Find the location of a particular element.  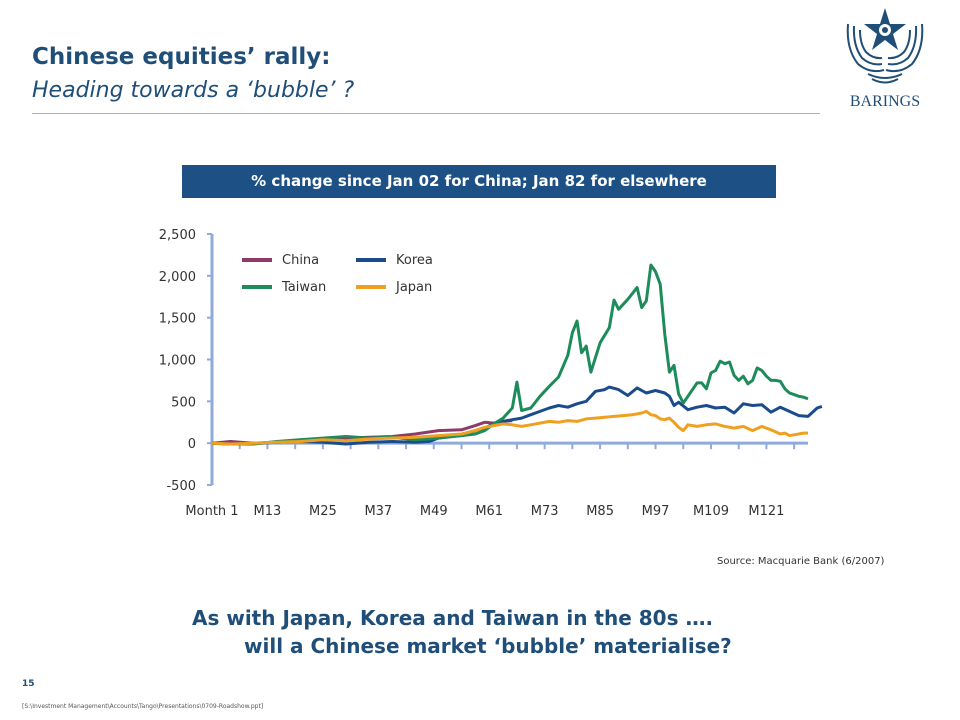

logo-wordmark: BARINGS is located at coordinates (885, 101).